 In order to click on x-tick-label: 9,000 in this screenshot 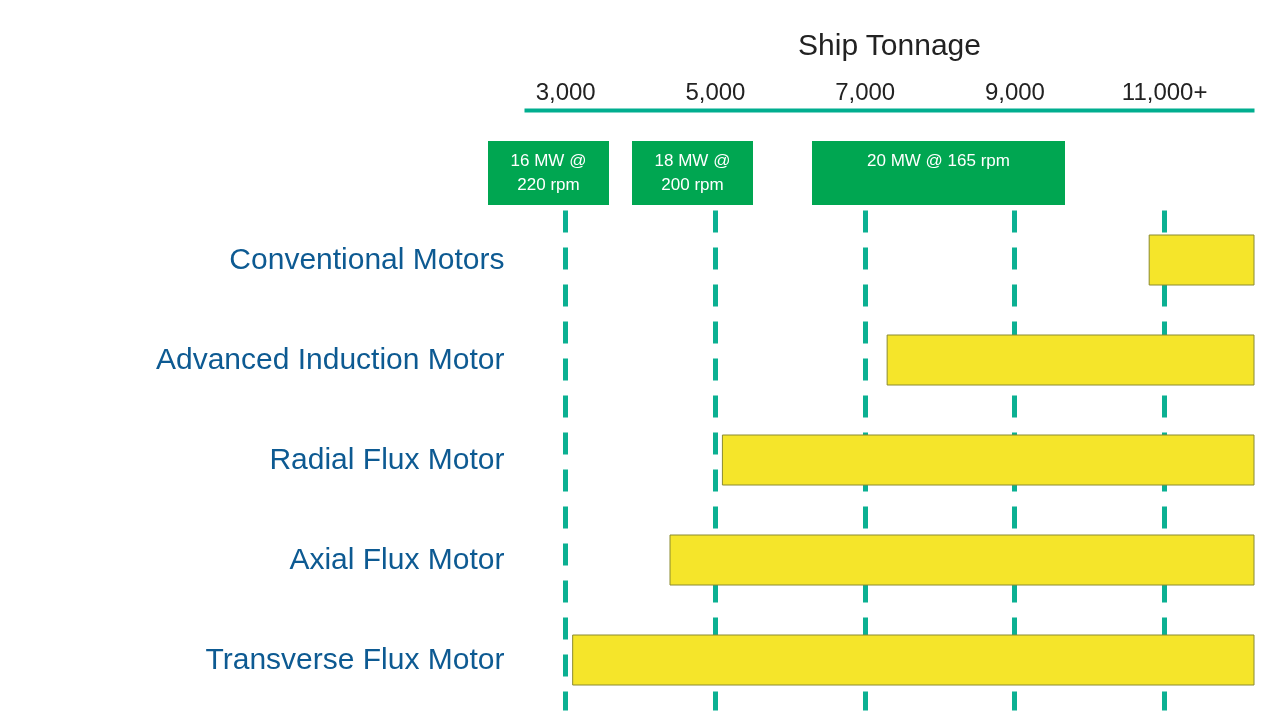, I will do `click(1014, 91)`.